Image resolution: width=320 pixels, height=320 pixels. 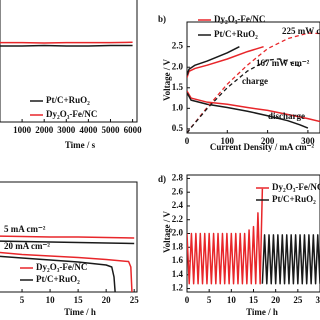 I want to click on x-tick-label: 30, so click(x=318, y=300).